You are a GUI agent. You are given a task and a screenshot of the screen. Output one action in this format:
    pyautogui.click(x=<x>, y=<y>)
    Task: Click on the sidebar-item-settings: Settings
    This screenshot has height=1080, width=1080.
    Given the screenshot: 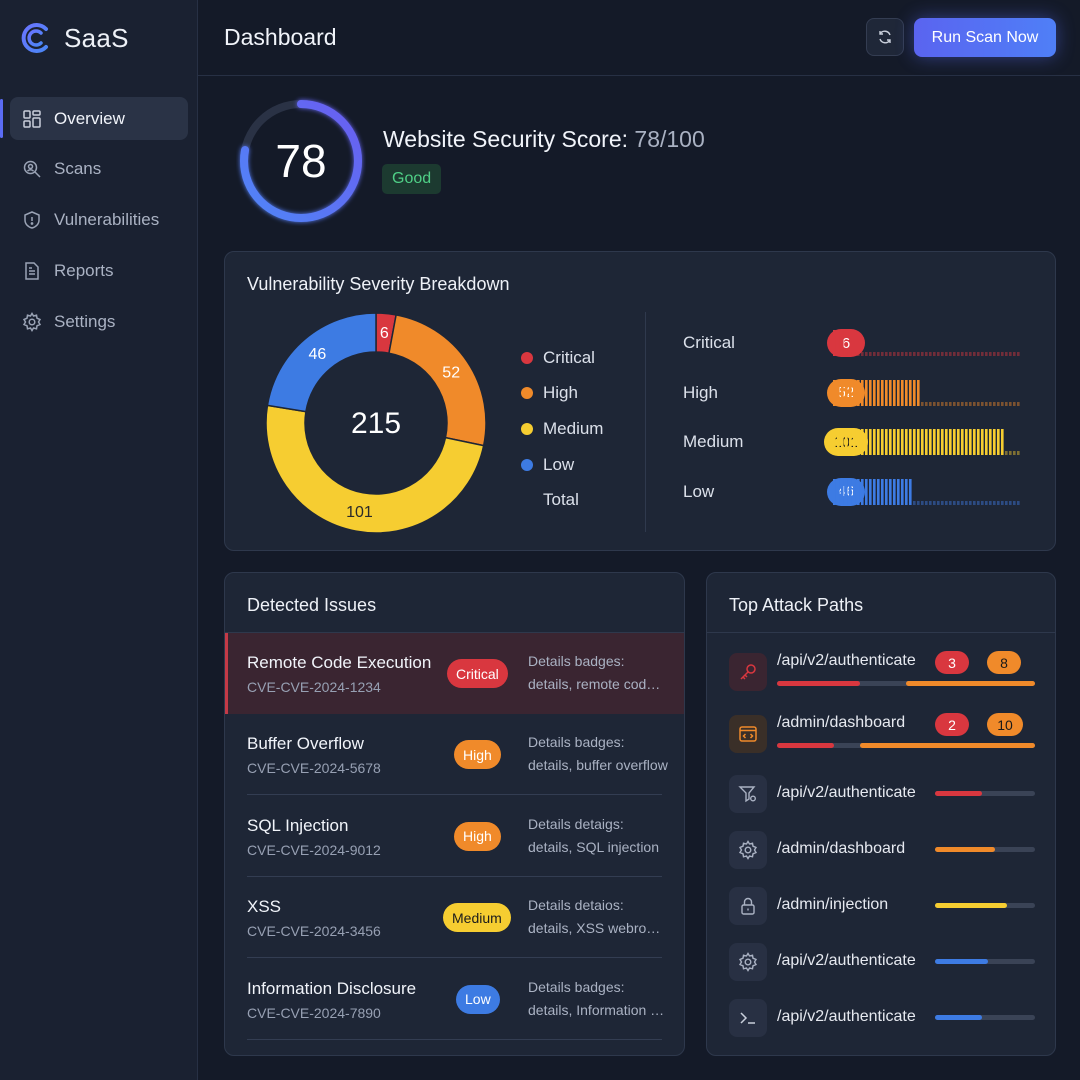 What is the action you would take?
    pyautogui.click(x=99, y=321)
    